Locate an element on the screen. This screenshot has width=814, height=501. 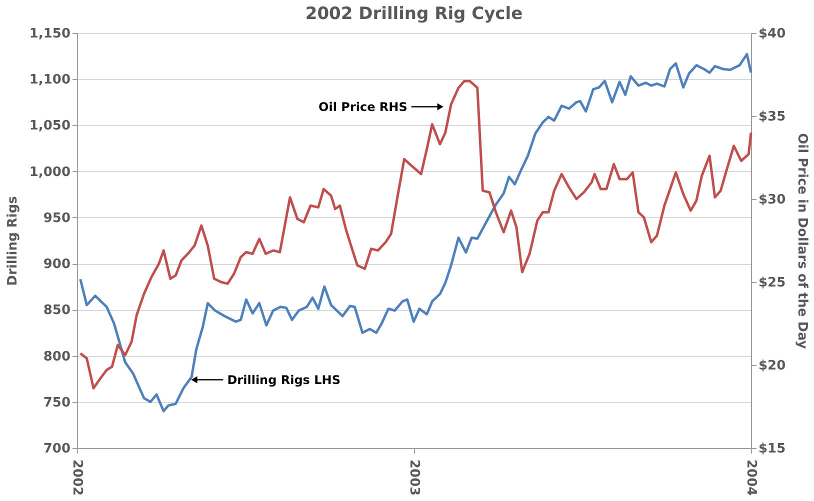
chart-title: 2002 Drilling Rig Cycle is located at coordinates (414, 14).